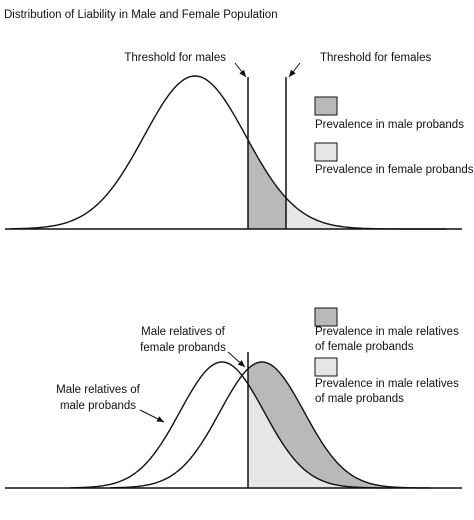 Image resolution: width=474 pixels, height=520 pixels. Describe the element at coordinates (389, 125) in the screenshot. I see `legend-label: Prevalence in male probands` at that location.